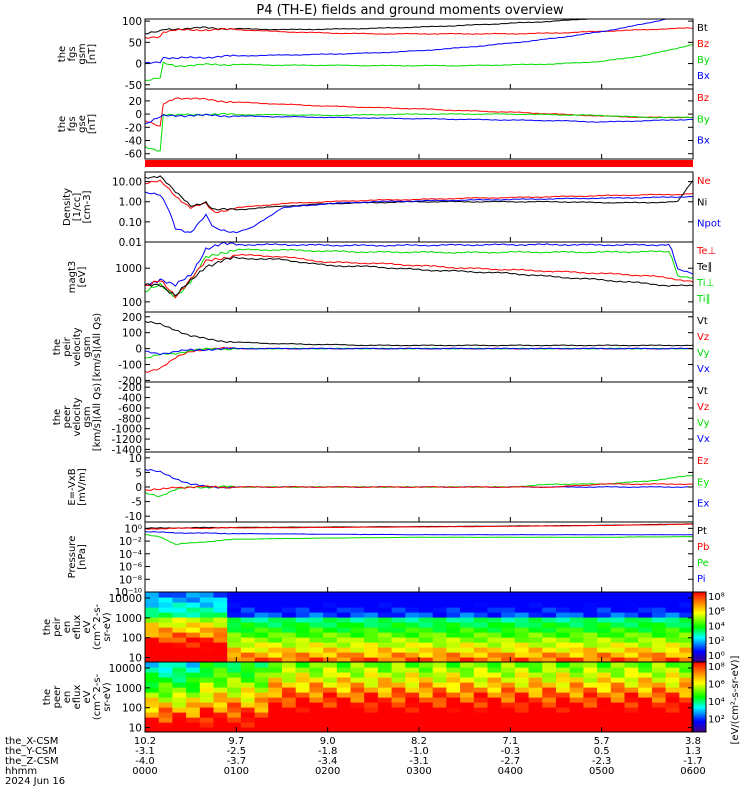 The image size is (750, 800). I want to click on colorbar-tick-label: 10², so click(716, 641).